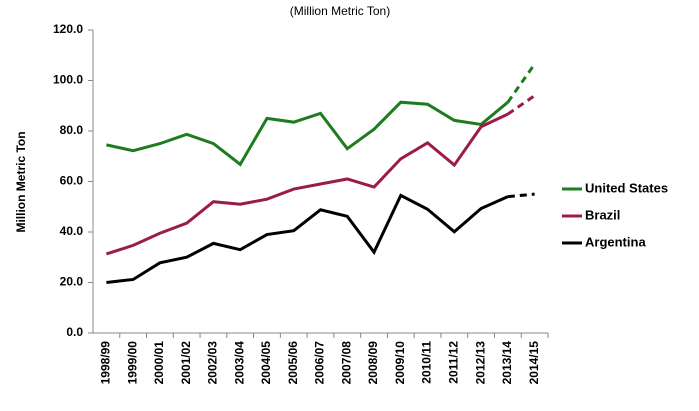  Describe the element at coordinates (159, 363) in the screenshot. I see `x-tick-label: 2000/01` at that location.